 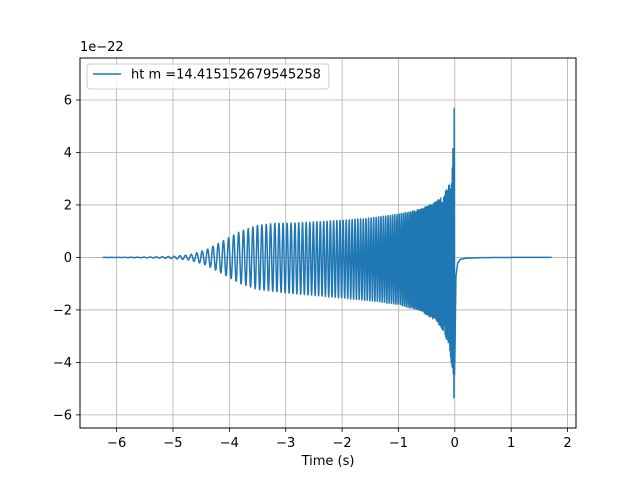 I want to click on x-tick-label: −6, so click(x=116, y=443).